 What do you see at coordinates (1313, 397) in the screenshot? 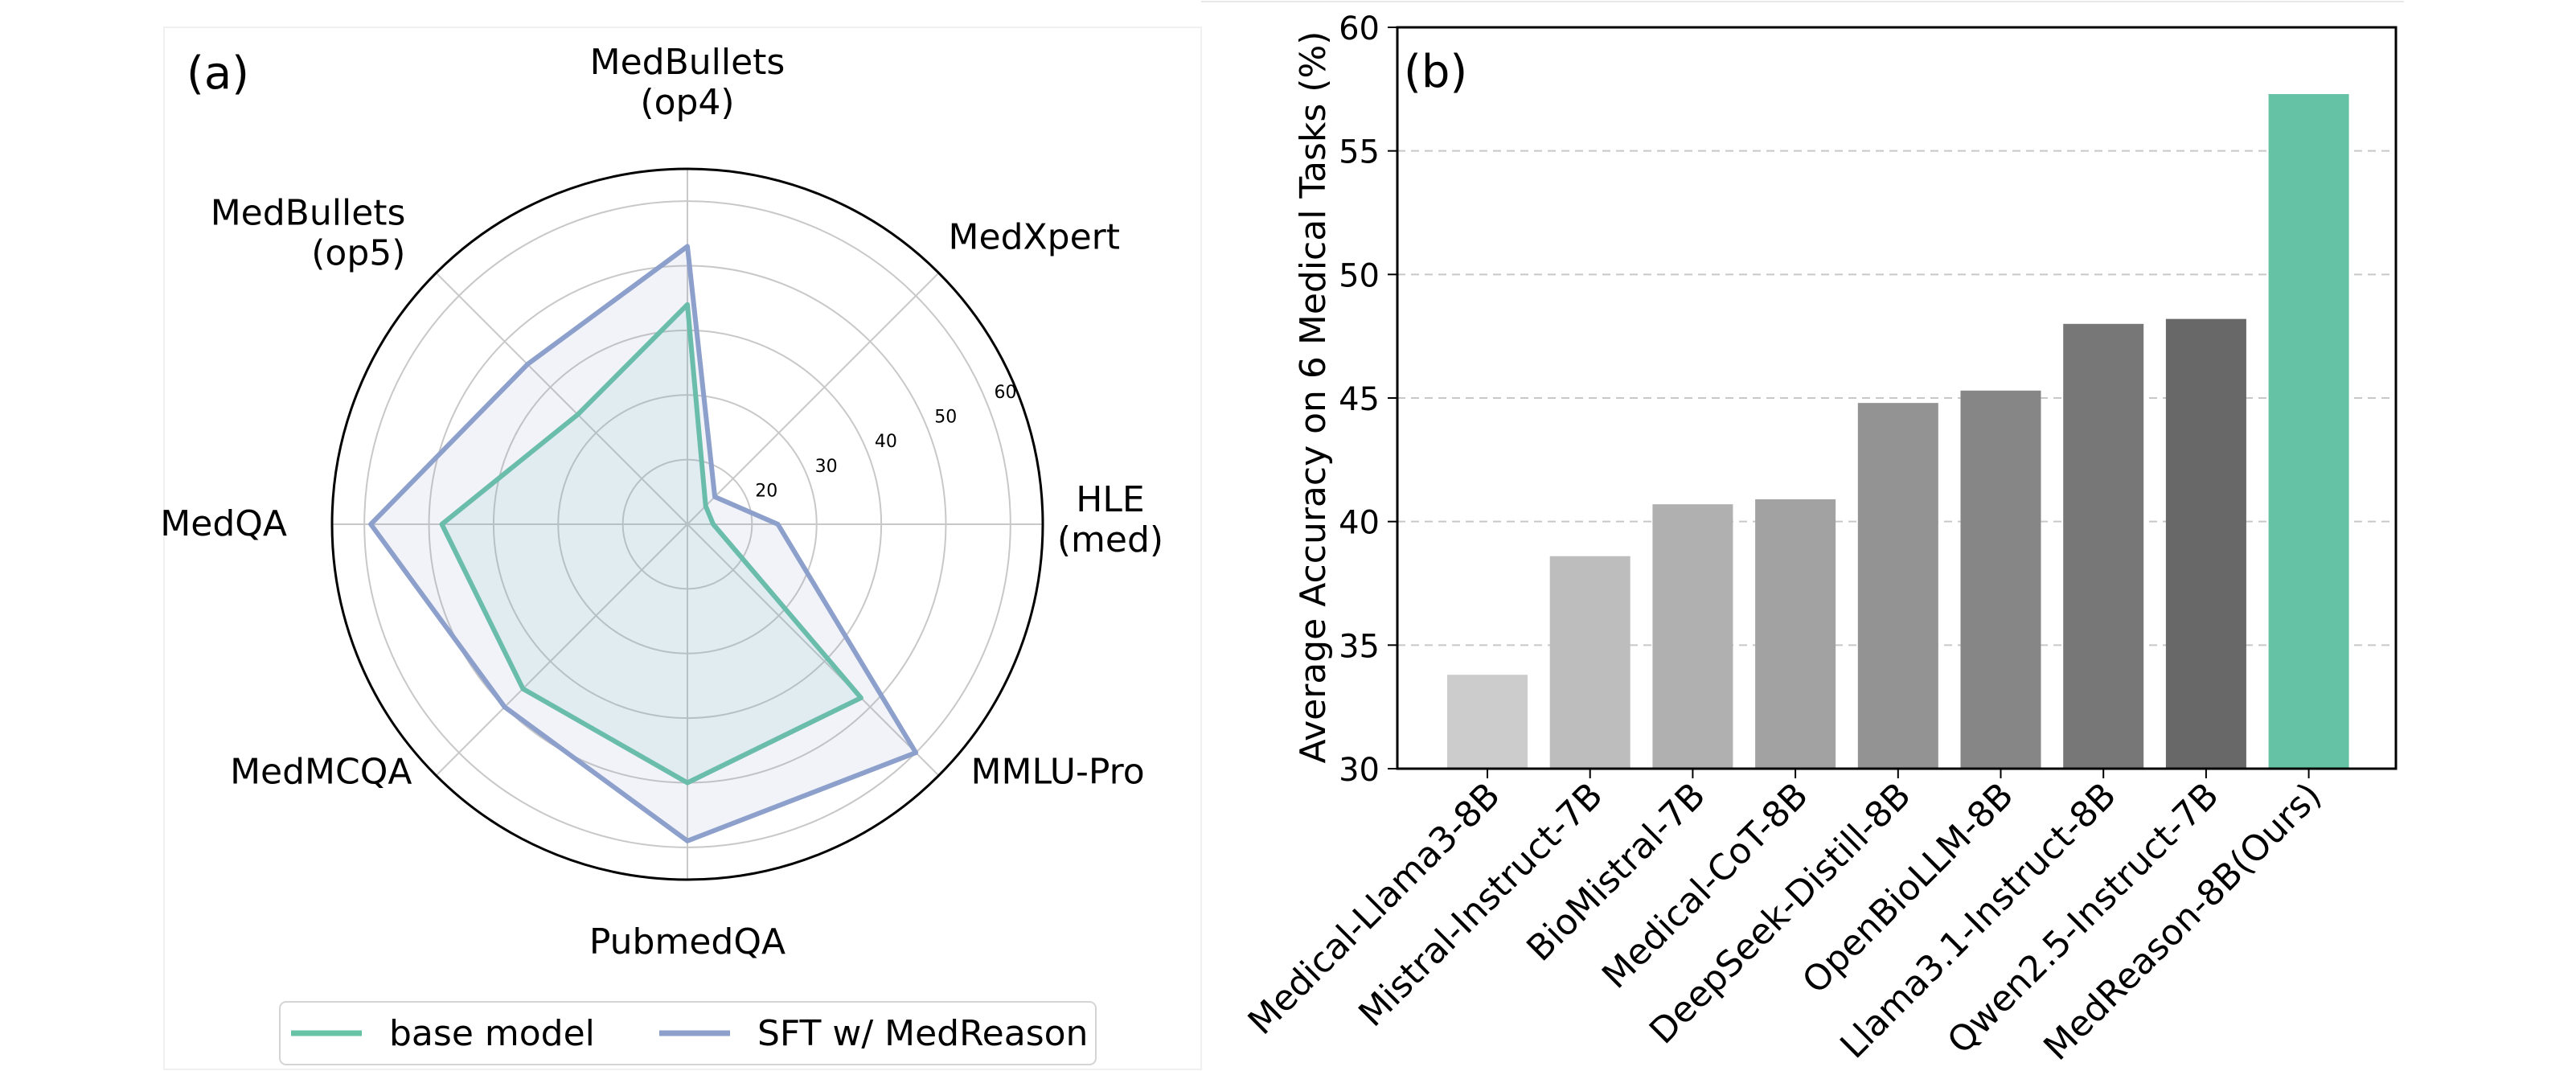
I see `y-axis-title: Average Accuracy on 6 Medical Tasks (%)` at bounding box center [1313, 397].